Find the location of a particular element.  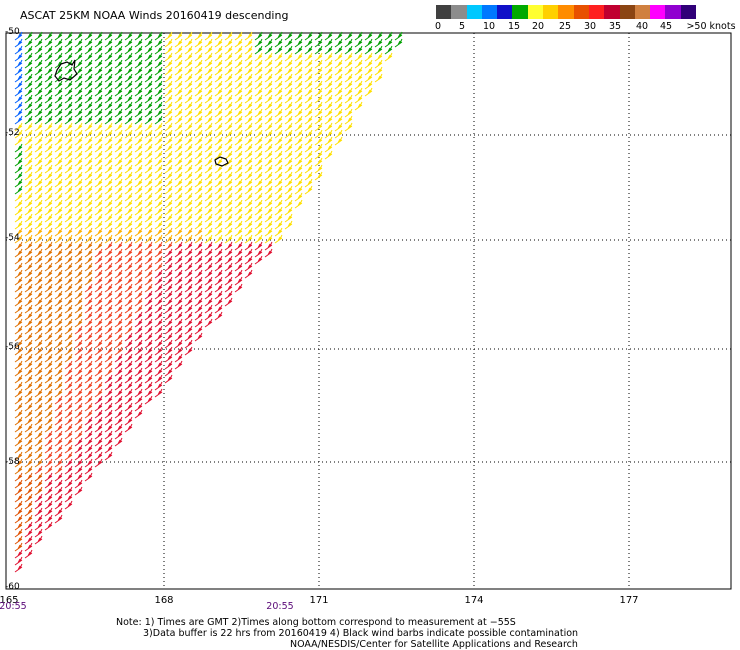

colorbar-label: 25 is located at coordinates (565, 26).